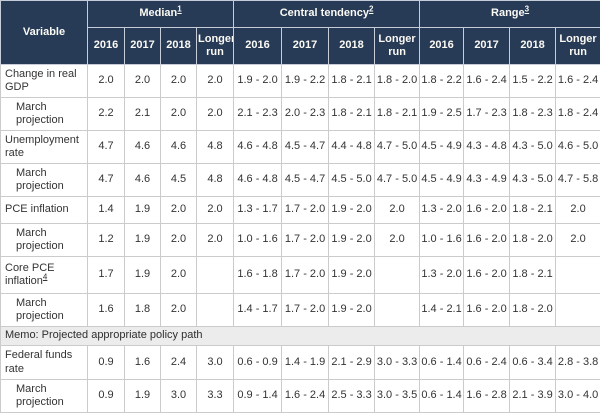 The image size is (600, 413). I want to click on row-memo: Memo: Projected appropriate policy path, so click(300, 336).